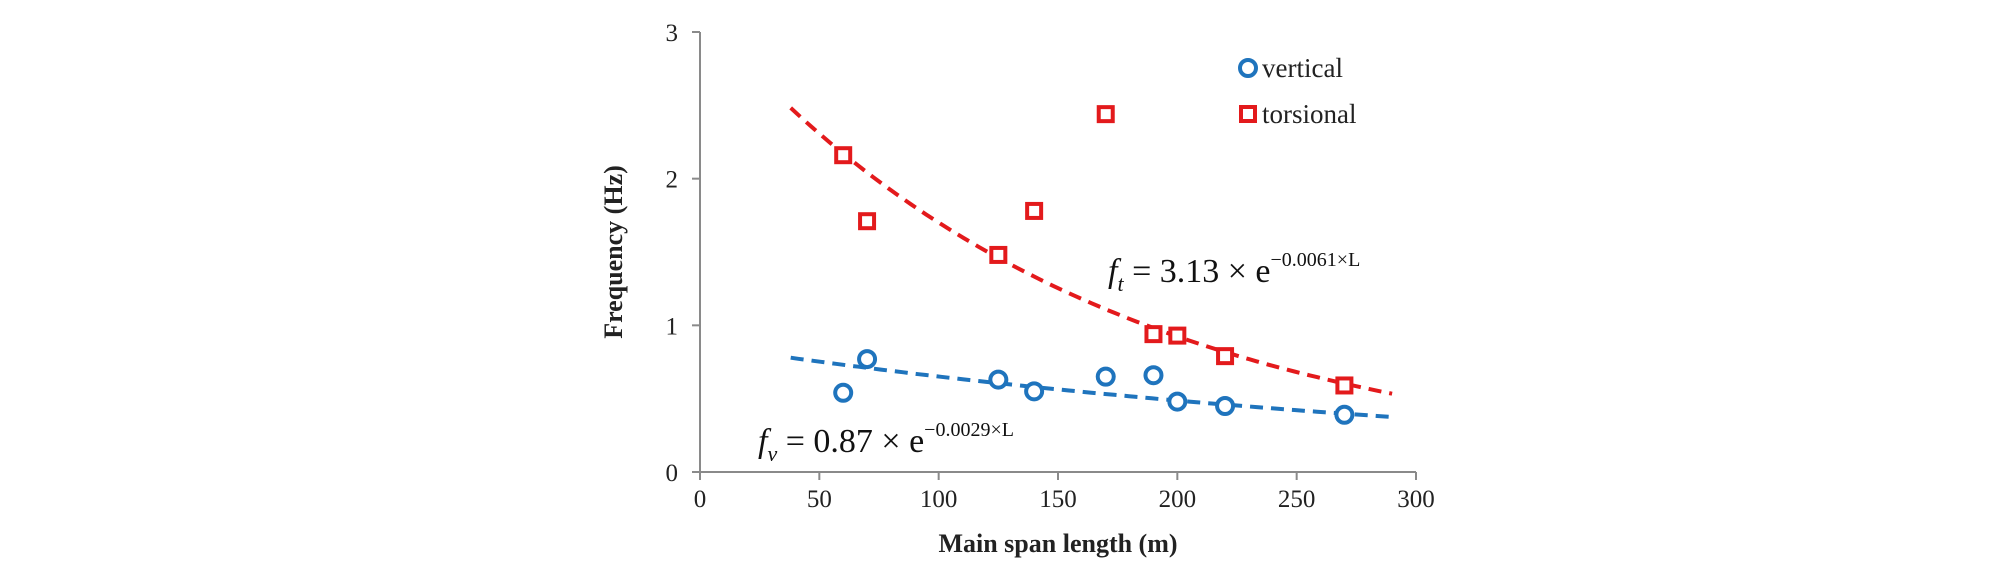 Image resolution: width=2008 pixels, height=576 pixels. I want to click on x-tick-label: 300, so click(1416, 499).